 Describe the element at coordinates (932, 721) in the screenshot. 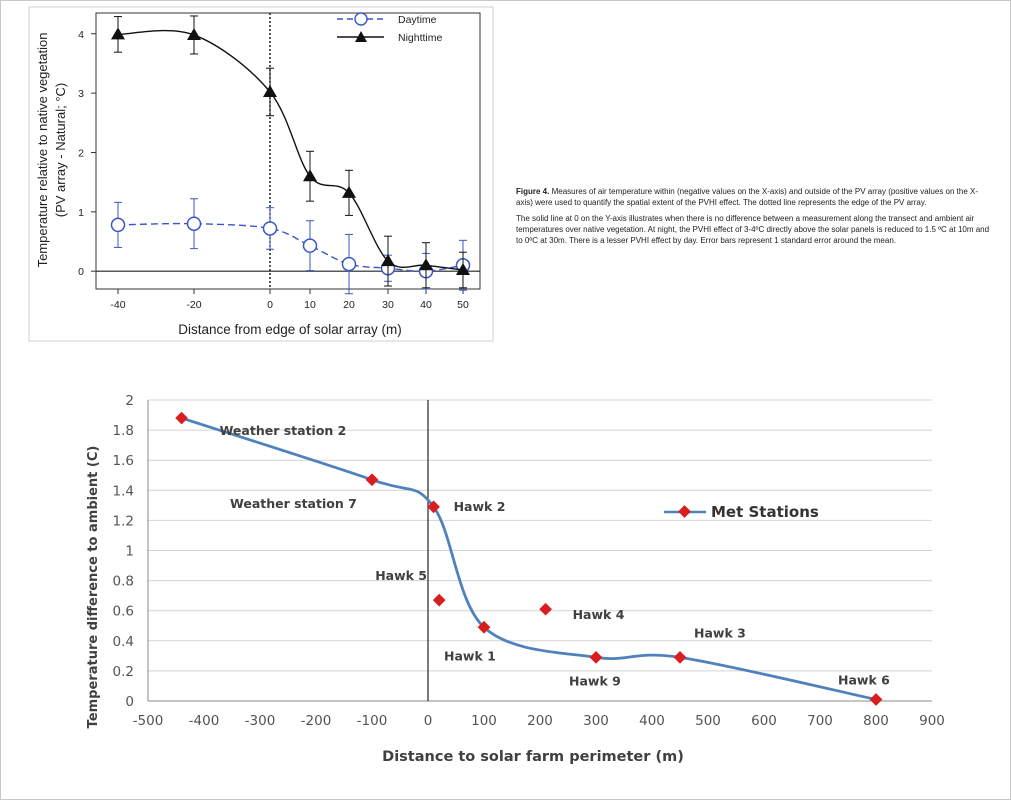

I see `bottom-x-tick-label: 900` at that location.